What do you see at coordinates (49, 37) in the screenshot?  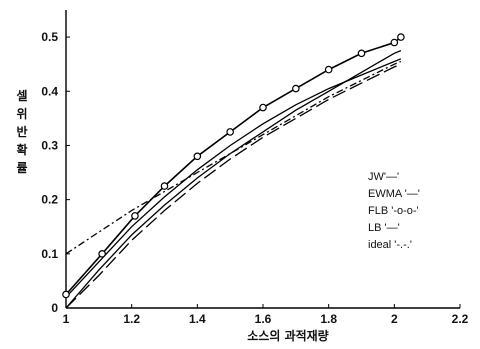 I see `y-tick-label: 0.5` at bounding box center [49, 37].